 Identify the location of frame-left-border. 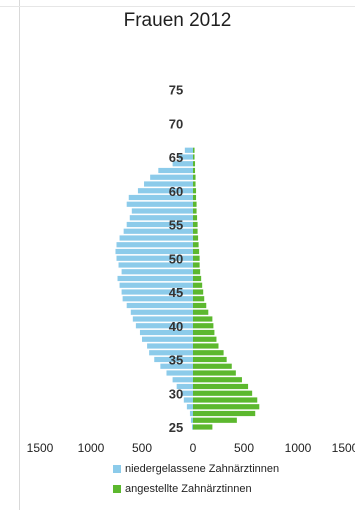
(19, 255).